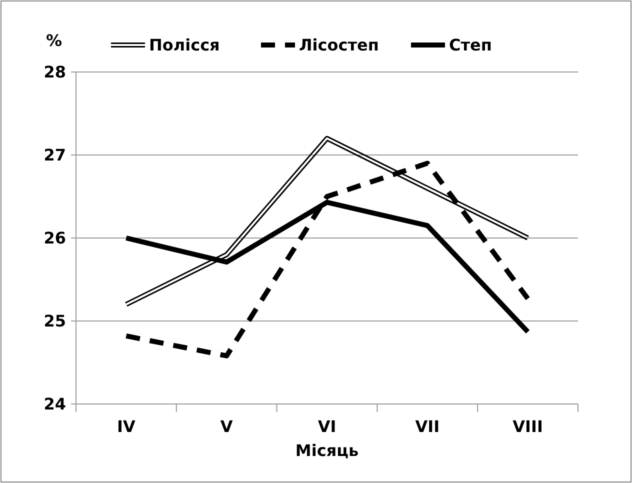  I want to click on x-axis-title: Місяць, so click(327, 450).